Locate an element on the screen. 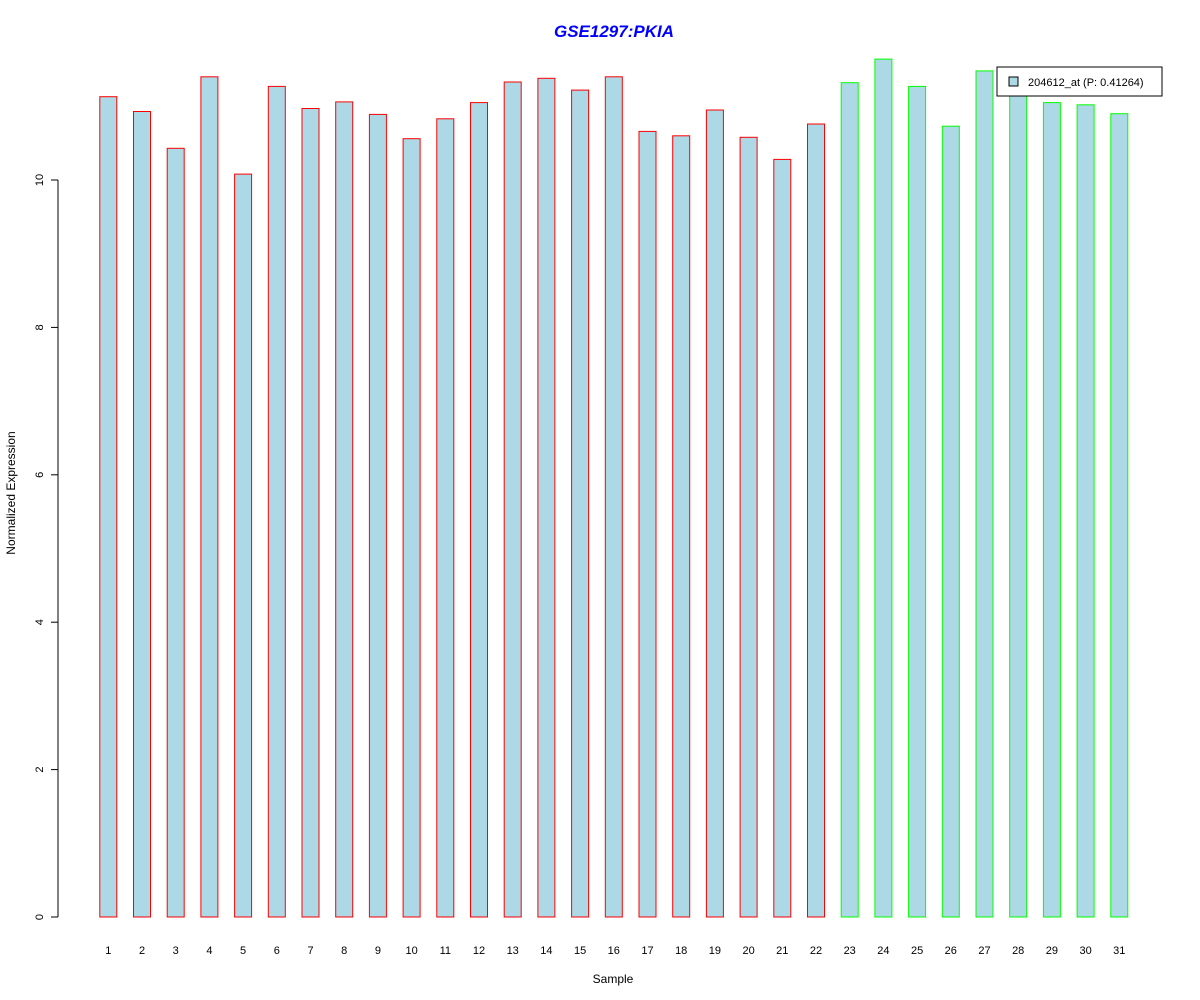  x-tick-label: 2 is located at coordinates (142, 951).